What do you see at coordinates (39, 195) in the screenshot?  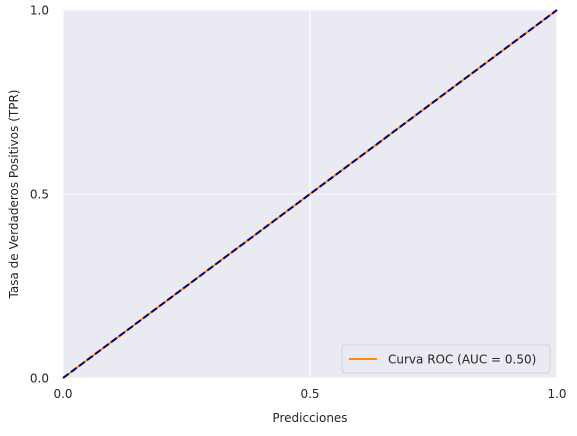 I see `y-tick-label-1: 0.5` at bounding box center [39, 195].